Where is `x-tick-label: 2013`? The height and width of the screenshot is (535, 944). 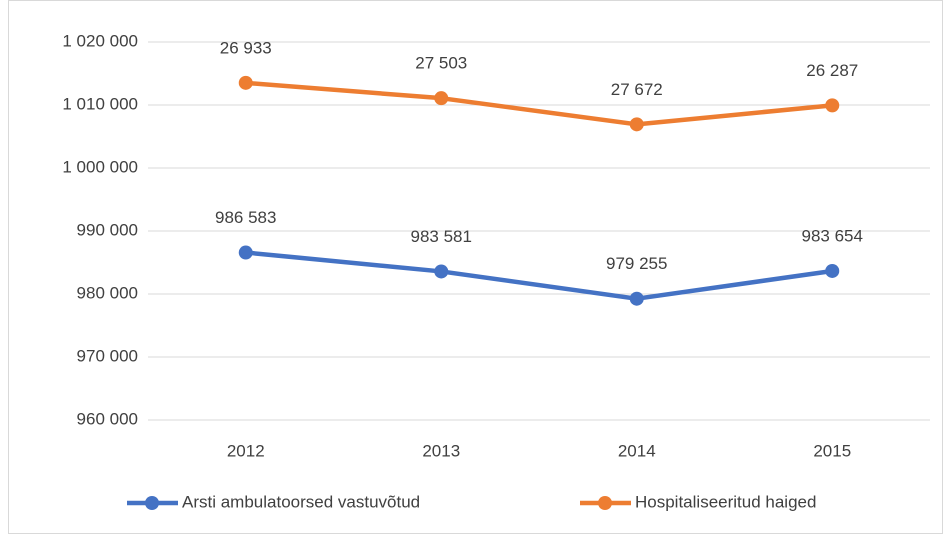
x-tick-label: 2013 is located at coordinates (441, 450).